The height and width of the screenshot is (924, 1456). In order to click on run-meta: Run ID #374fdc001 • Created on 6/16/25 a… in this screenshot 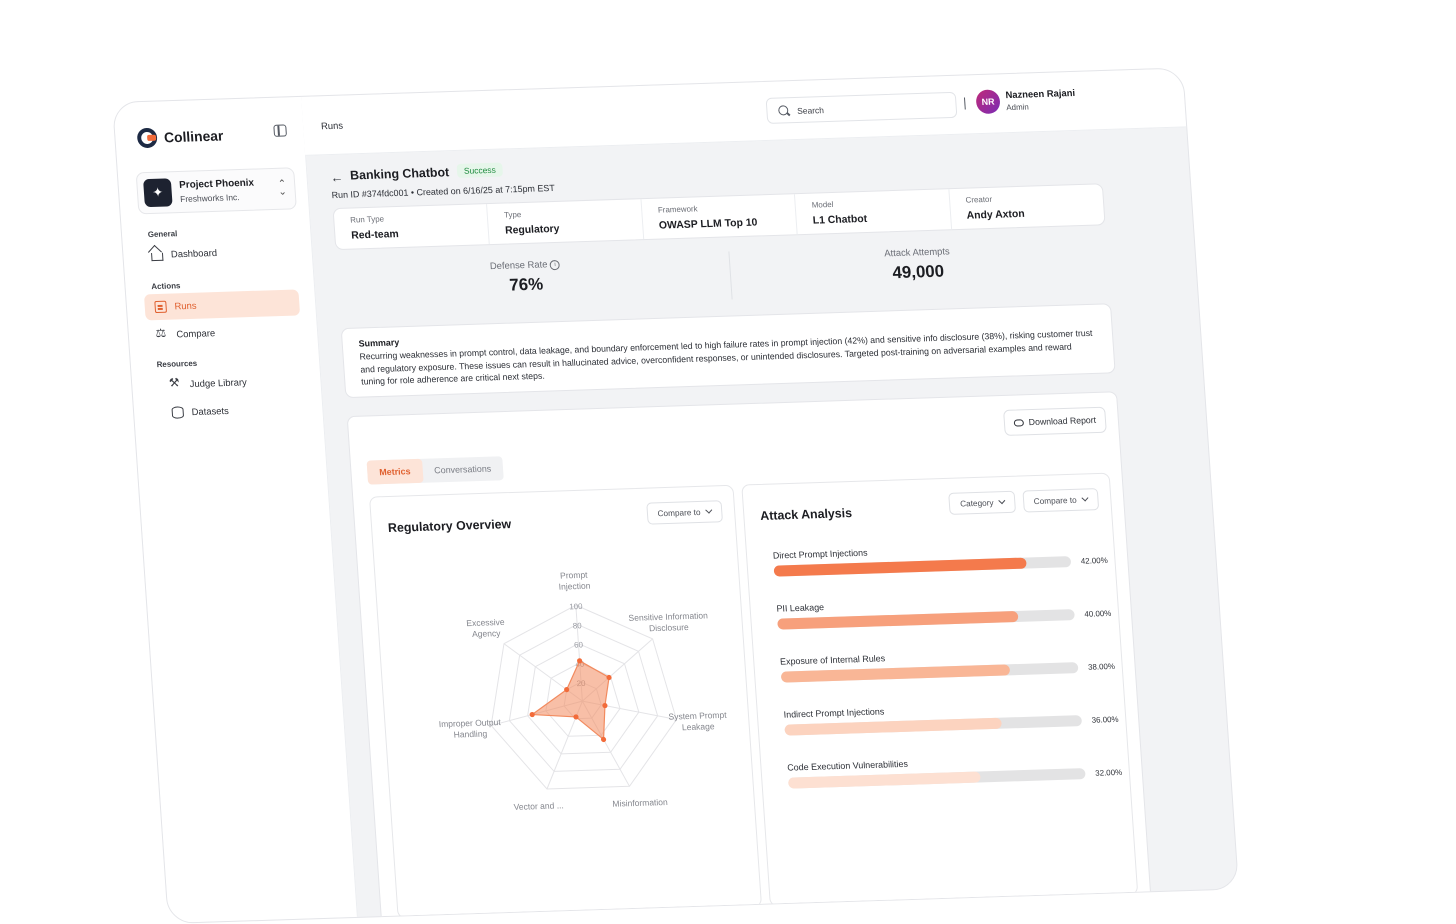, I will do `click(443, 191)`.